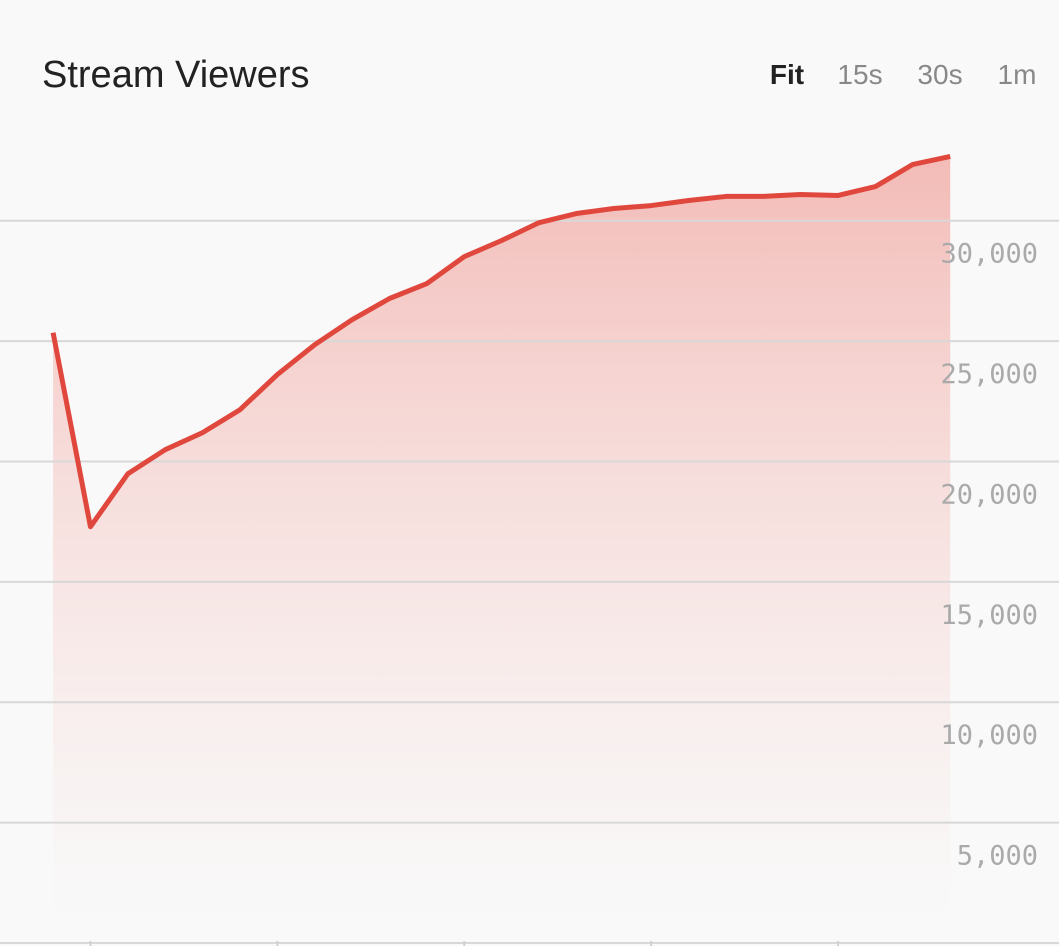 The width and height of the screenshot is (1059, 946). I want to click on y-tick-label: 25,000, so click(989, 374).